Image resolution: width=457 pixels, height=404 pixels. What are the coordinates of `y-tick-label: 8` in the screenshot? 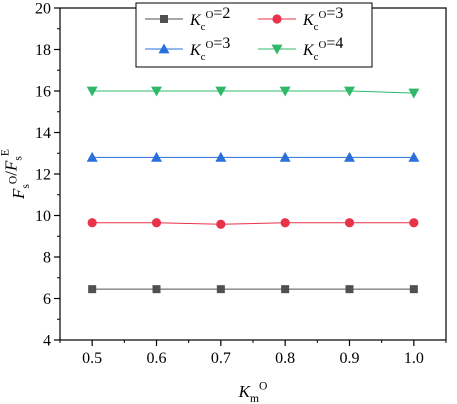 It's located at (47, 258).